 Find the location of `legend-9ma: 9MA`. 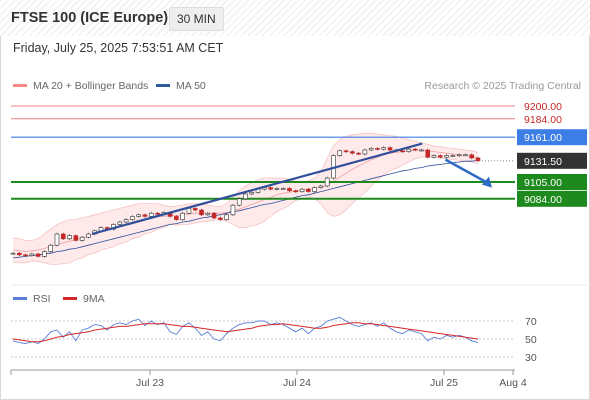

legend-9ma: 9MA is located at coordinates (84, 299).